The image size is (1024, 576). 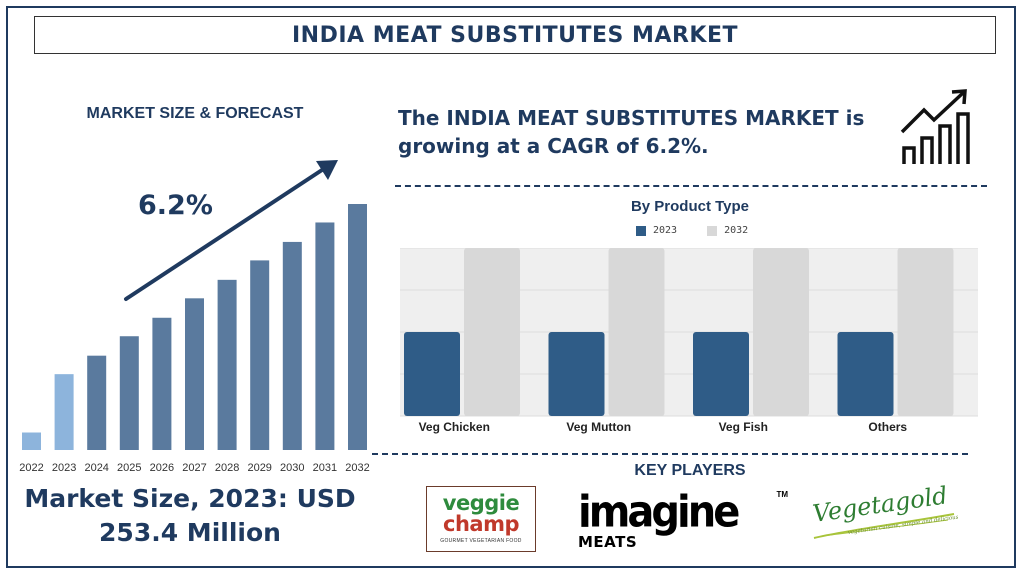 I want to click on cagr-headline-line2: growing at a CAGR of 6.2%., so click(x=553, y=146).